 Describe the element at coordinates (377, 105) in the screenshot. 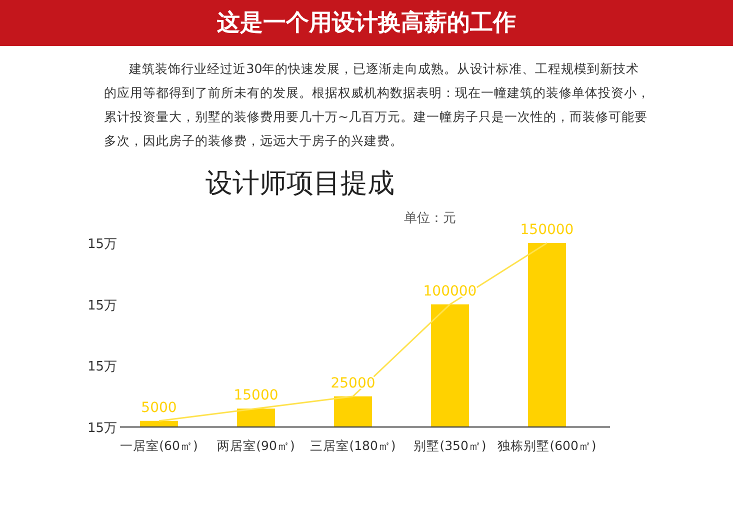

I see `text: 建筑装饰行业经过近30年的快速发展，已逐渐走向成熟。从设计标准、工程规模到新技术的应用等都得到了前所未有的发展。根据权威机构数据表明：现在一幢建筑的装修单体投资小，累计投资量大，别墅的装修费用要几十万~几百万元。建一幢房子只是一次性的，而装修可能要多次，因此房子的装修费，远远大于房子的兴建费。` at that location.